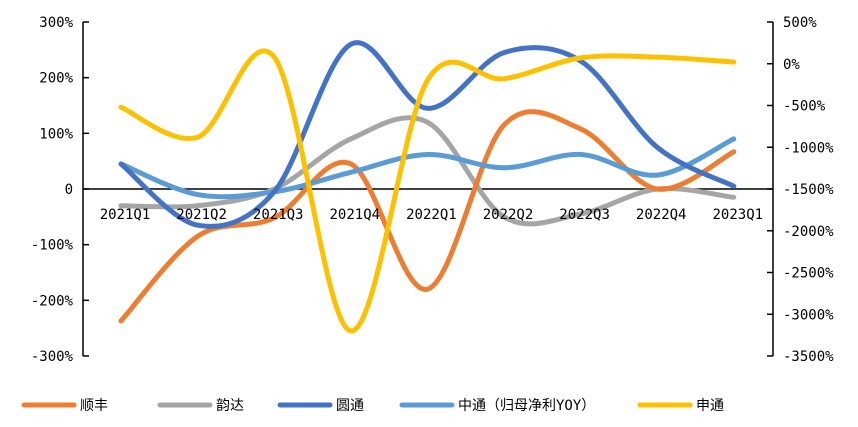  I want to click on legend: 顺丰 韵达 圆通 中通（归母净利YOY） 申通, so click(372, 405).